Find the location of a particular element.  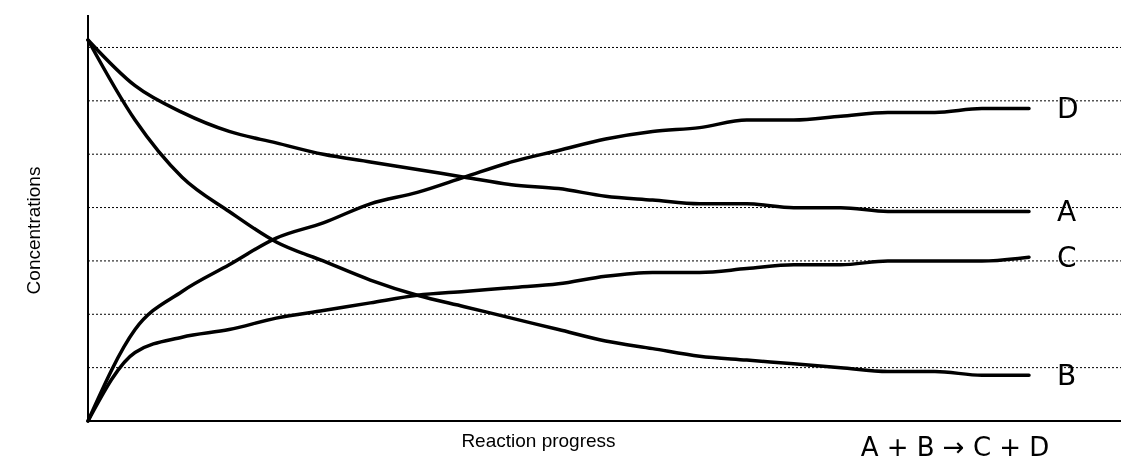

series-label: B is located at coordinates (1067, 376).